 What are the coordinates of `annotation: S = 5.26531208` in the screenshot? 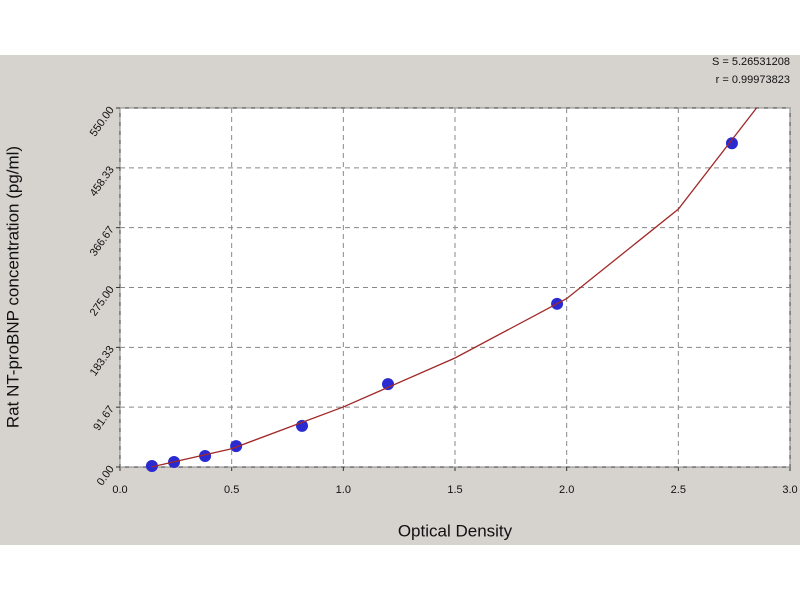 It's located at (751, 62).